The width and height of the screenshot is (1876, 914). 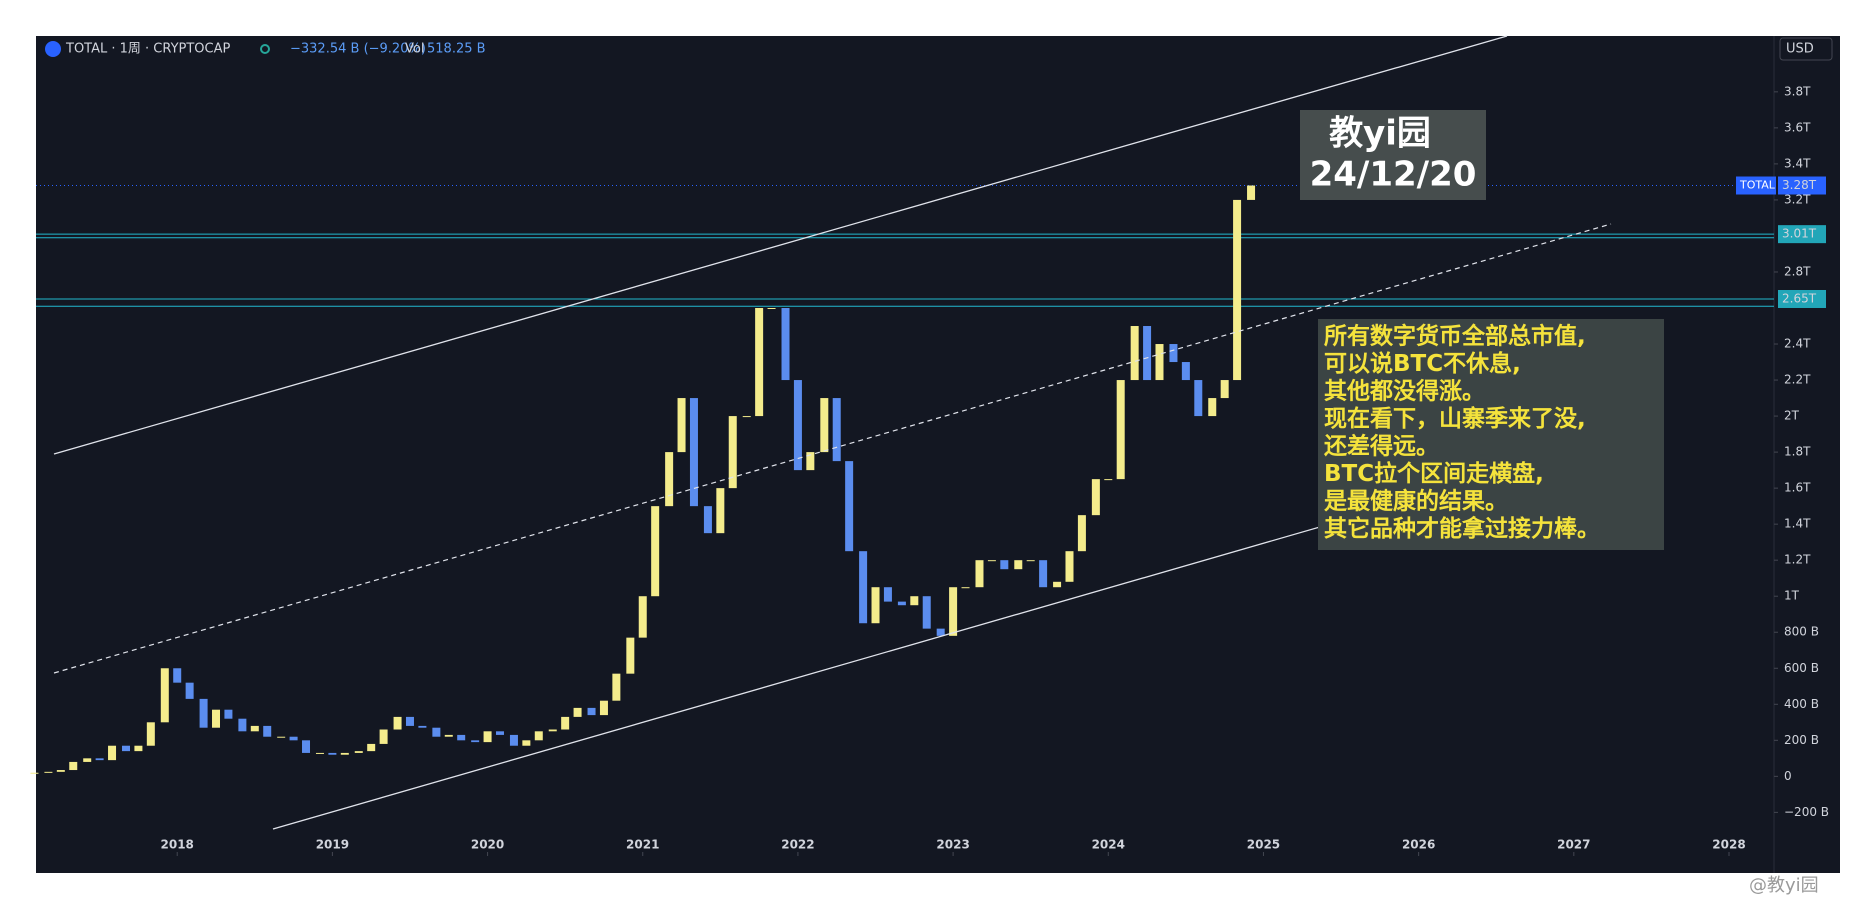 I want to click on x-tick-label: 2022, so click(x=797, y=845).